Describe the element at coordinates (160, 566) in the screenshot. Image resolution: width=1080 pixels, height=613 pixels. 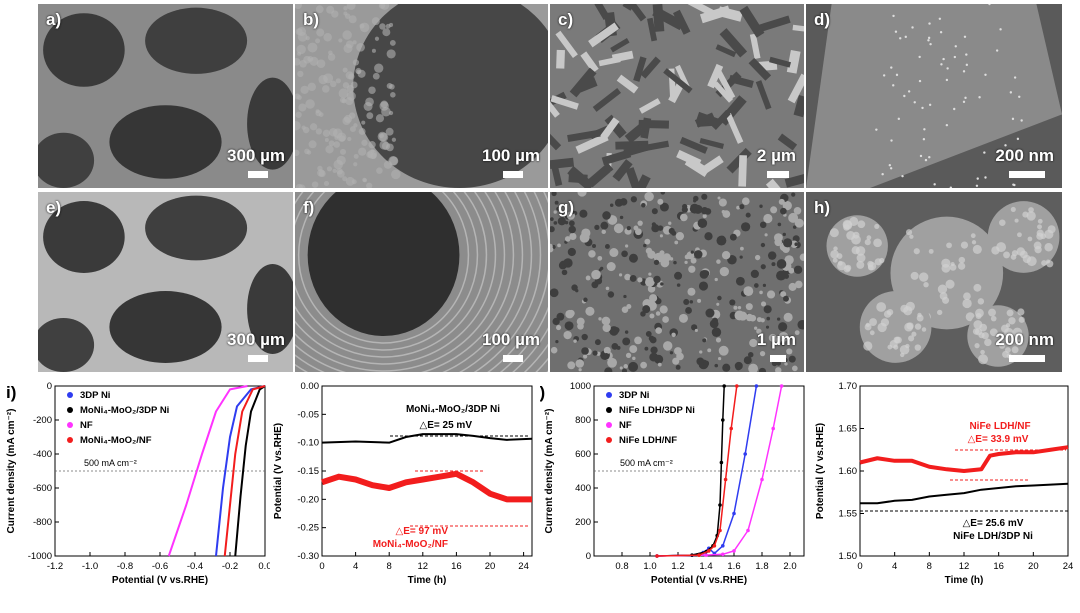
I see `x-tick-label: -0.6` at that location.